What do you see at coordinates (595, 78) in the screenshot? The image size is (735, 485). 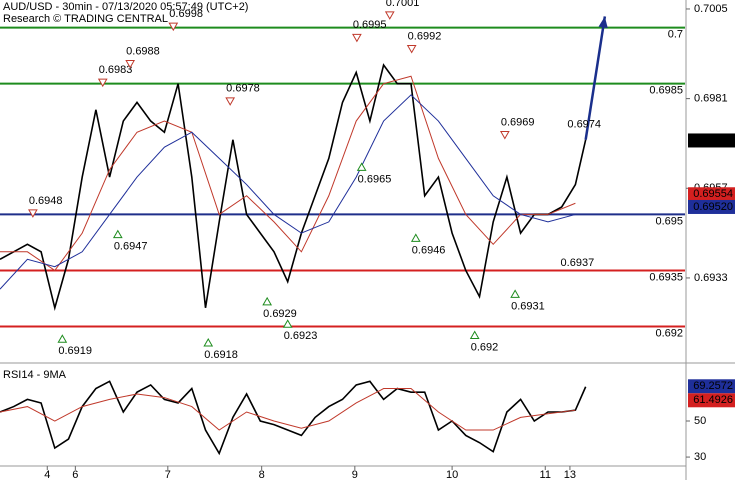 I see `forecast-arrow` at bounding box center [595, 78].